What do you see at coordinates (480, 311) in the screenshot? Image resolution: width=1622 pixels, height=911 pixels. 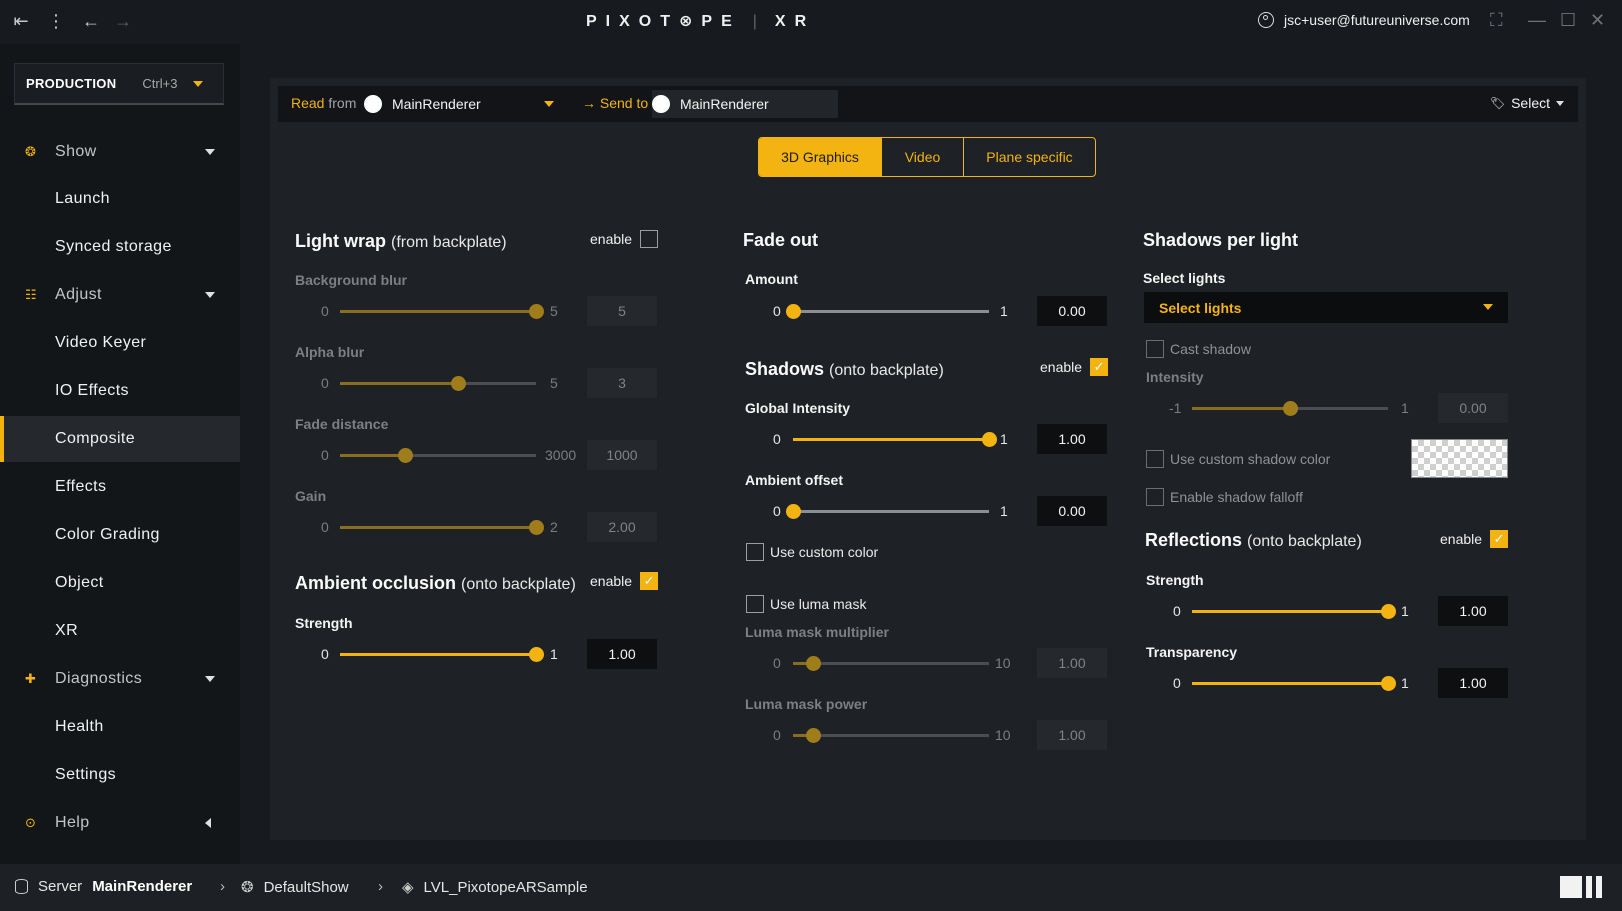 I see `background-blur-slider: 0 5 5` at bounding box center [480, 311].